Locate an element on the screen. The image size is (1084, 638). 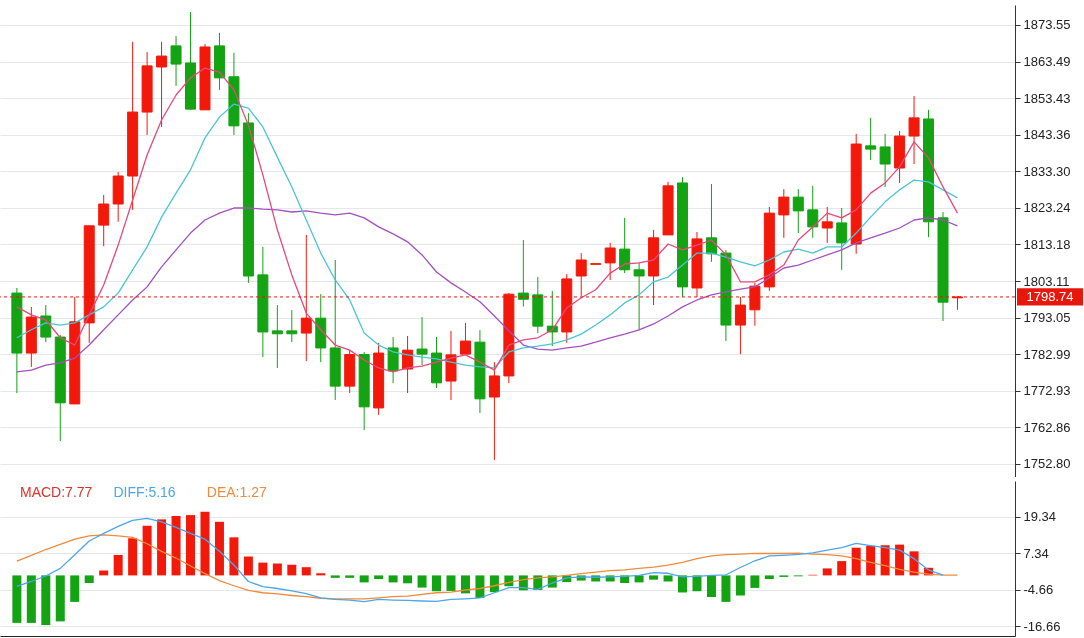
y-tick-label: 19.34 is located at coordinates (1040, 517).